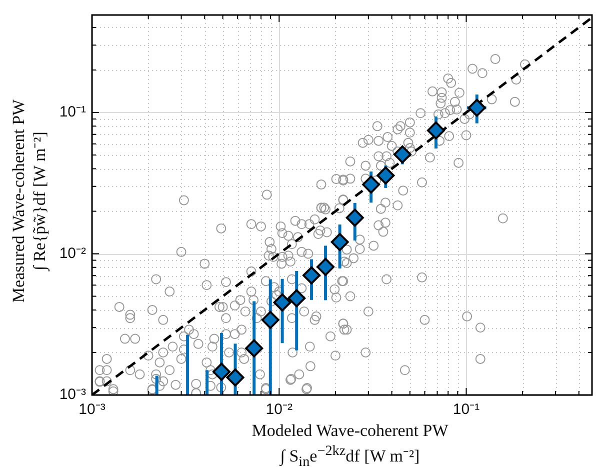  I want to click on x-tick-label: 10⁻³, so click(92, 409).